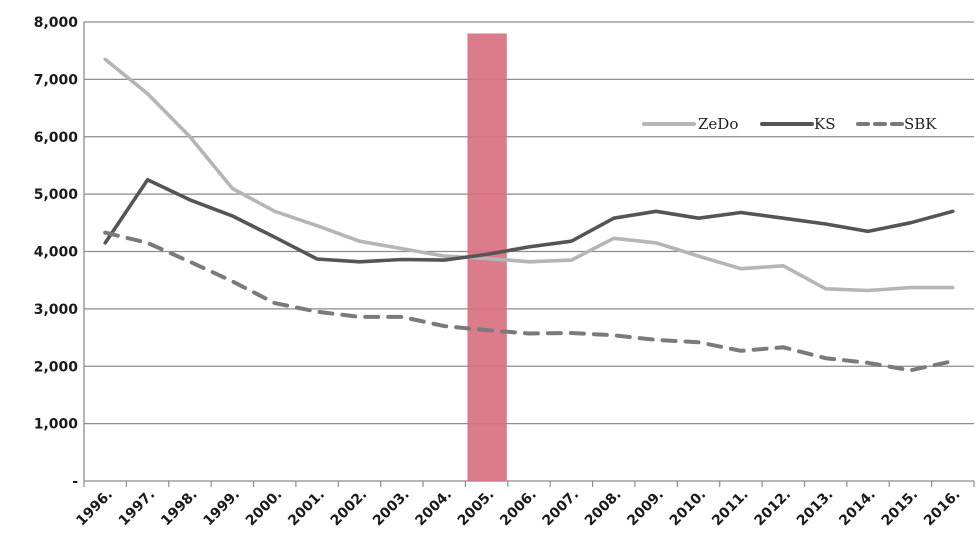  I want to click on y-tick-label: 2,000, so click(56, 367).